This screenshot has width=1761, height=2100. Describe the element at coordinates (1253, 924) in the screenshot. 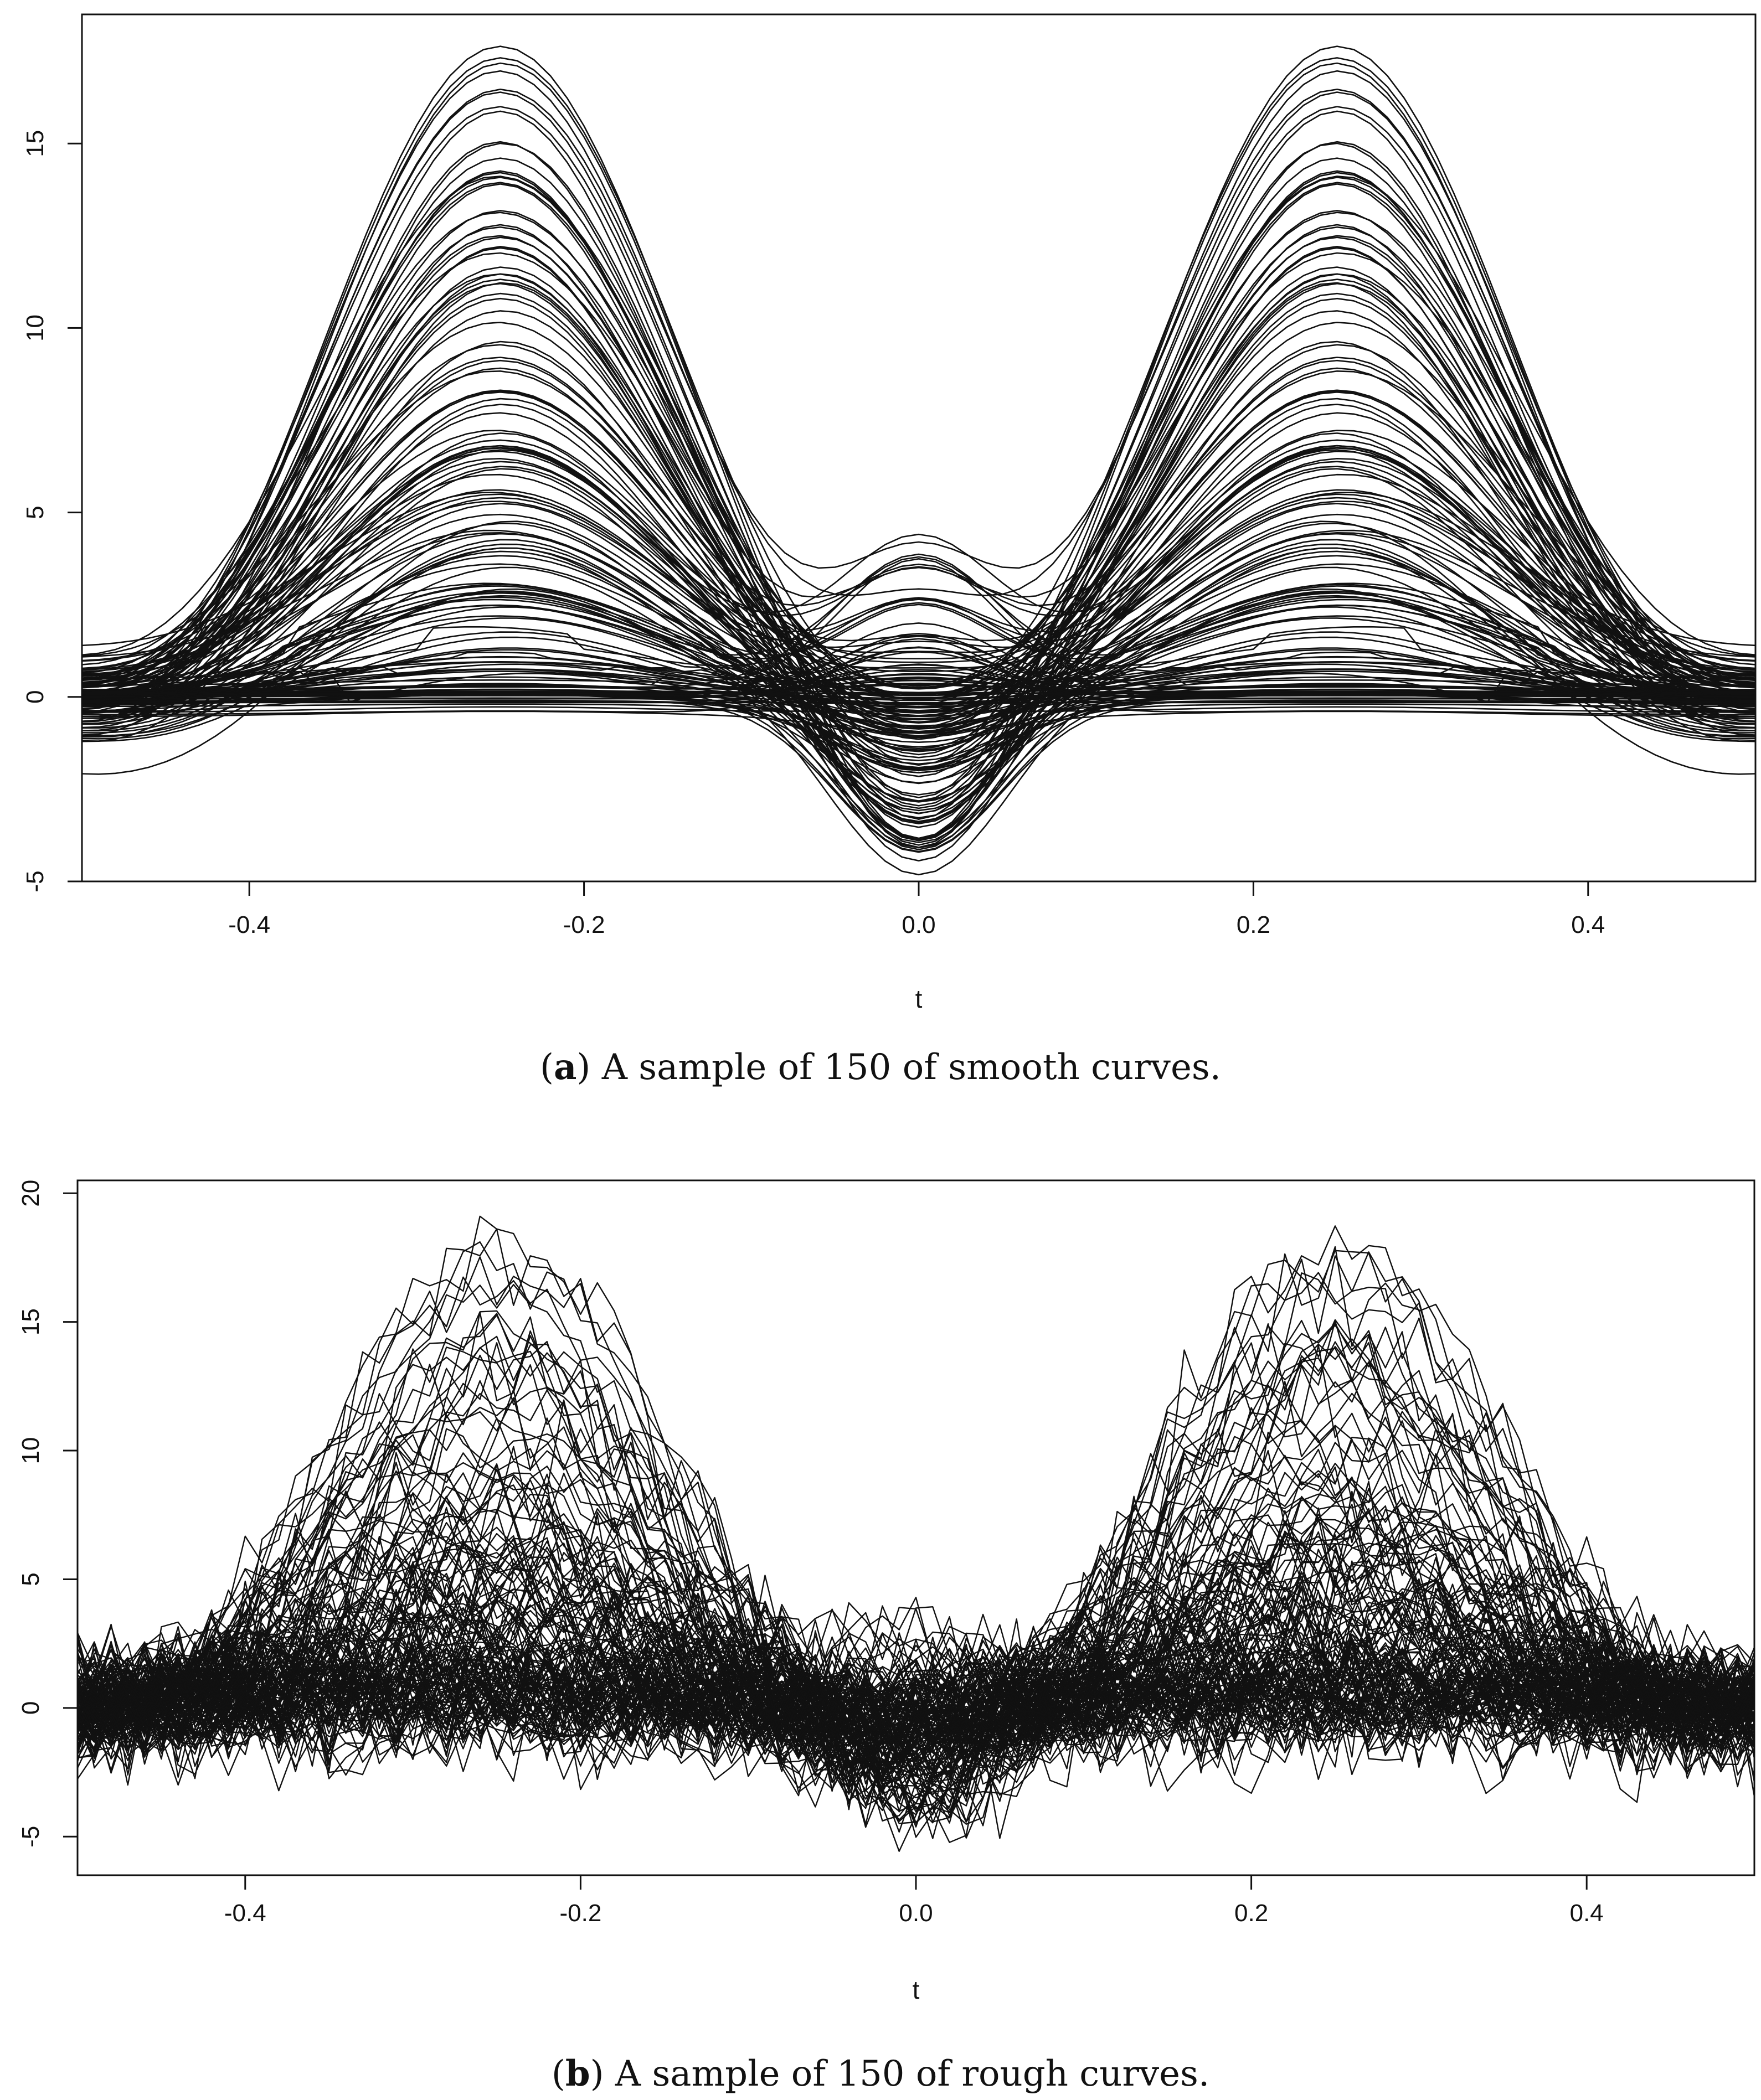

I see `x-tick-label-a-3: 0.2` at that location.